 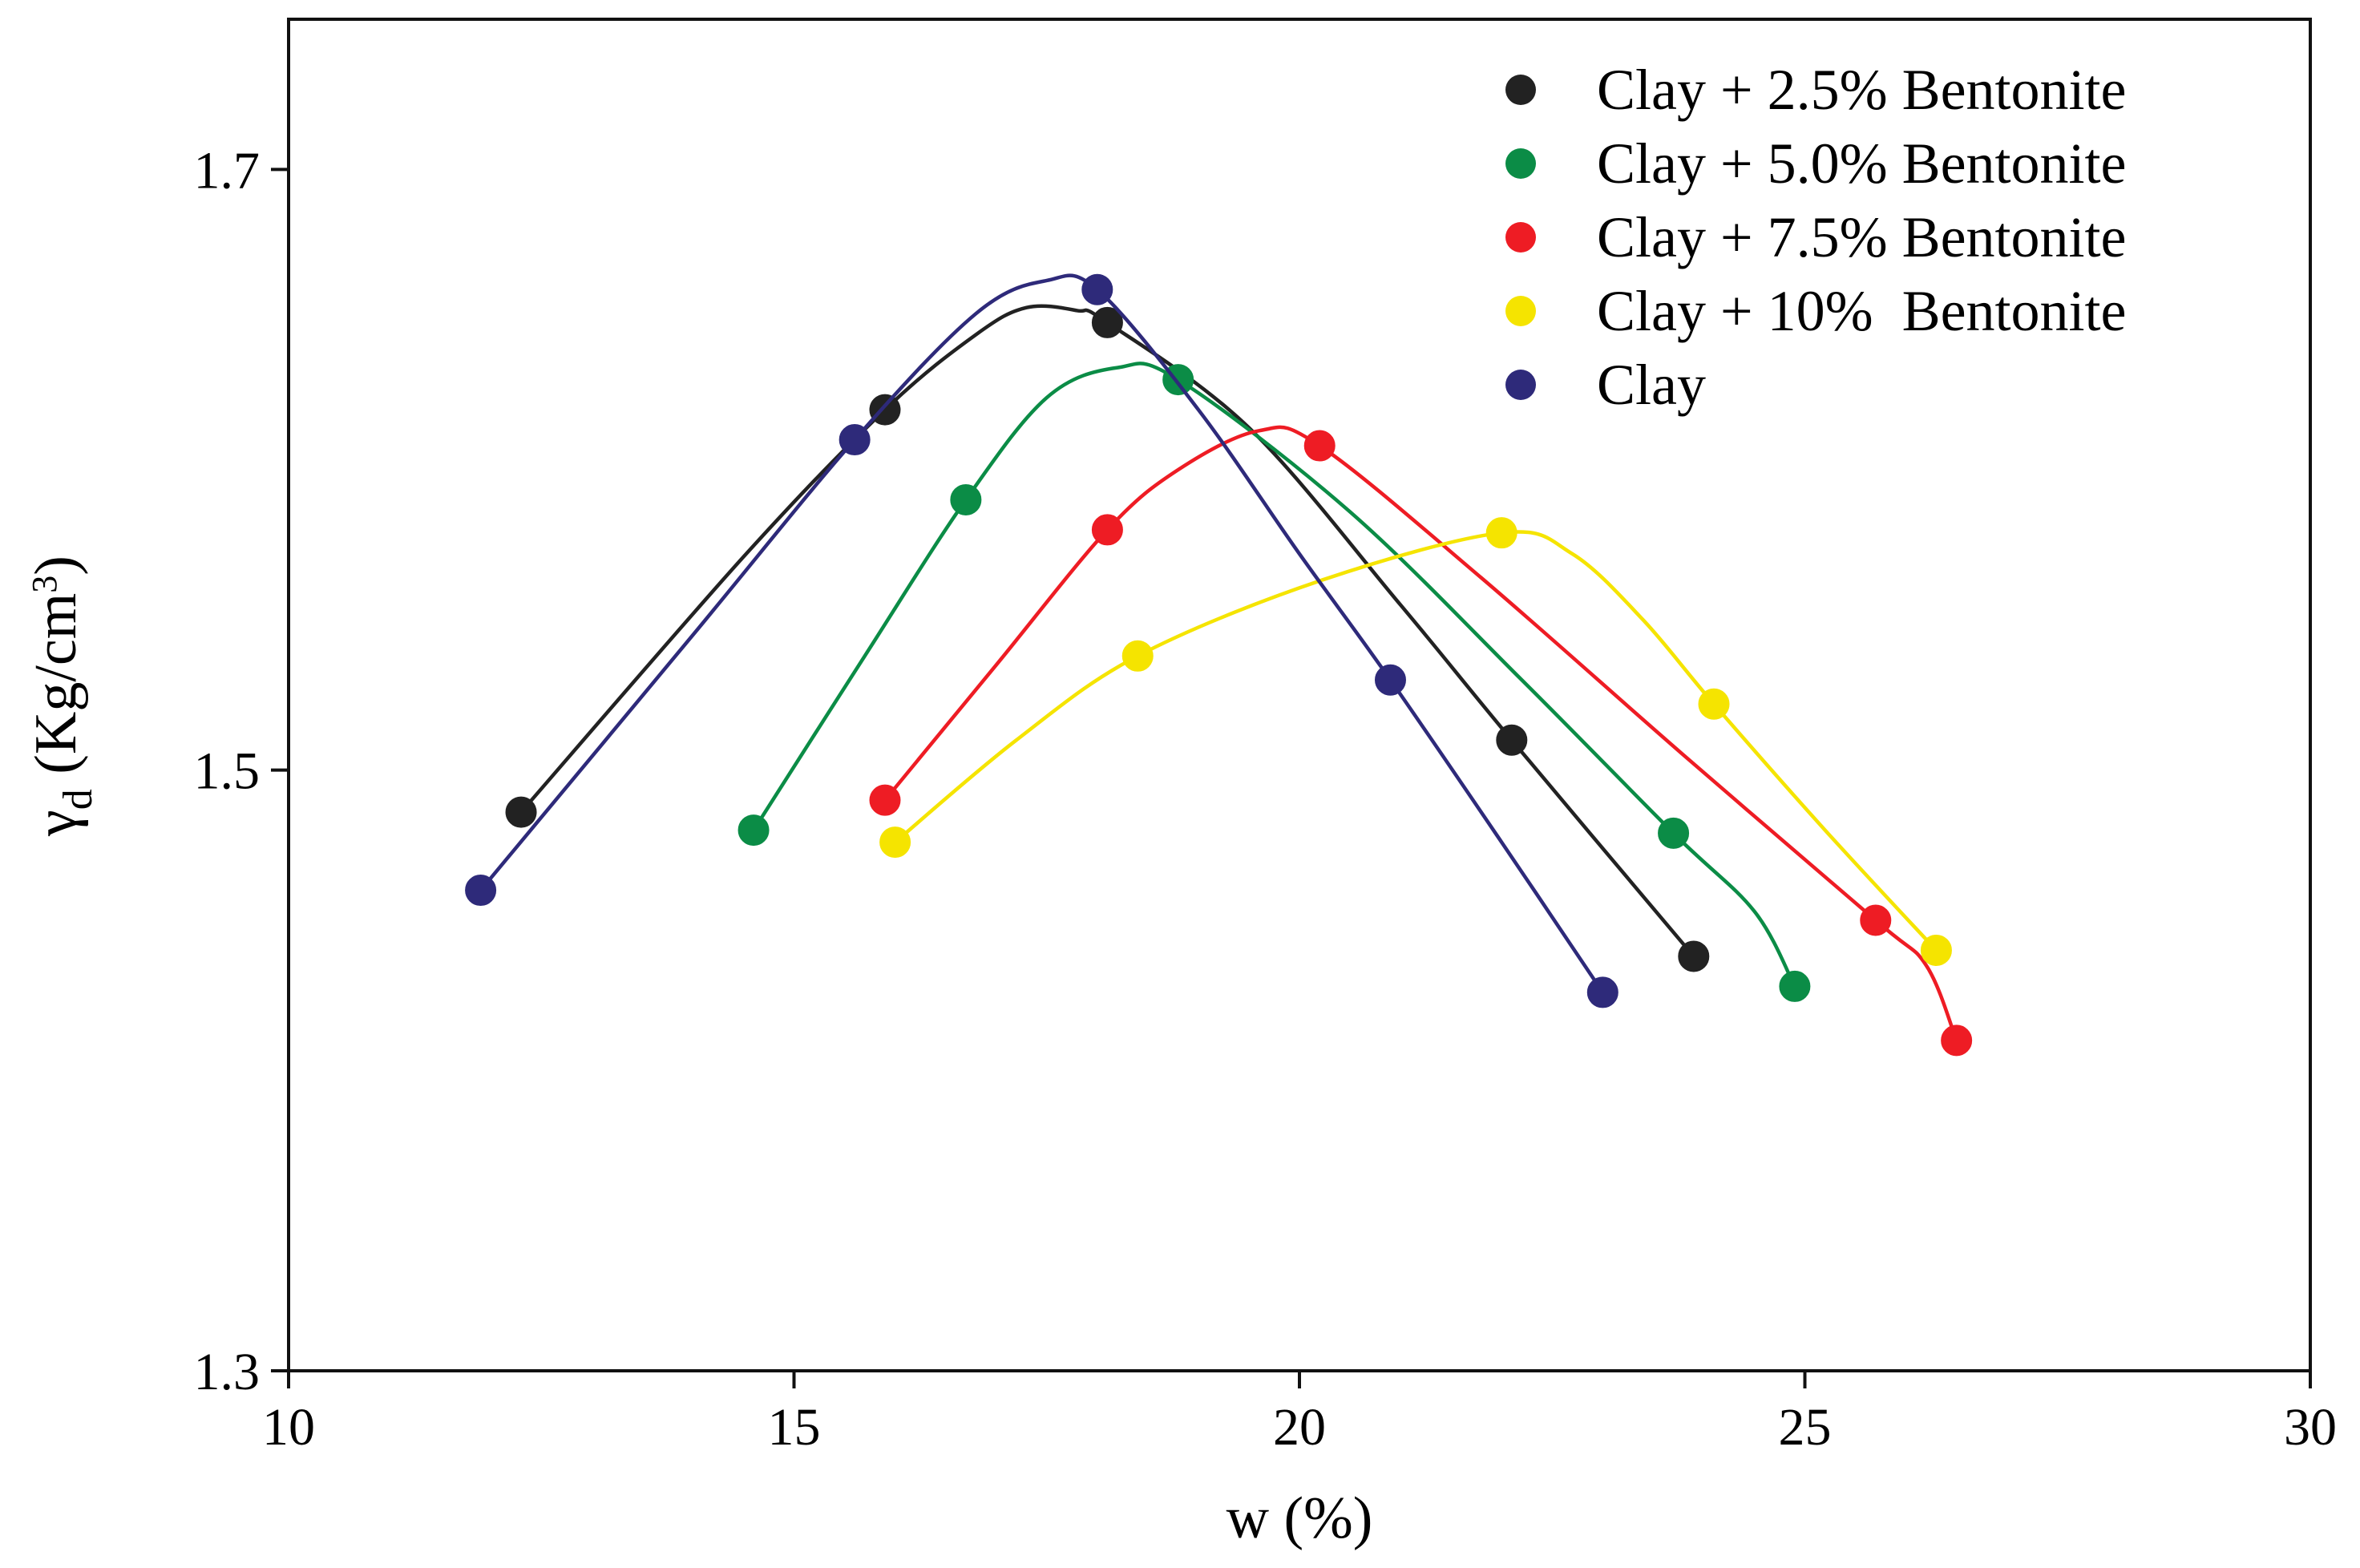 I want to click on legend-label: Clay + 7.5% Bentonite, so click(x=1862, y=237).